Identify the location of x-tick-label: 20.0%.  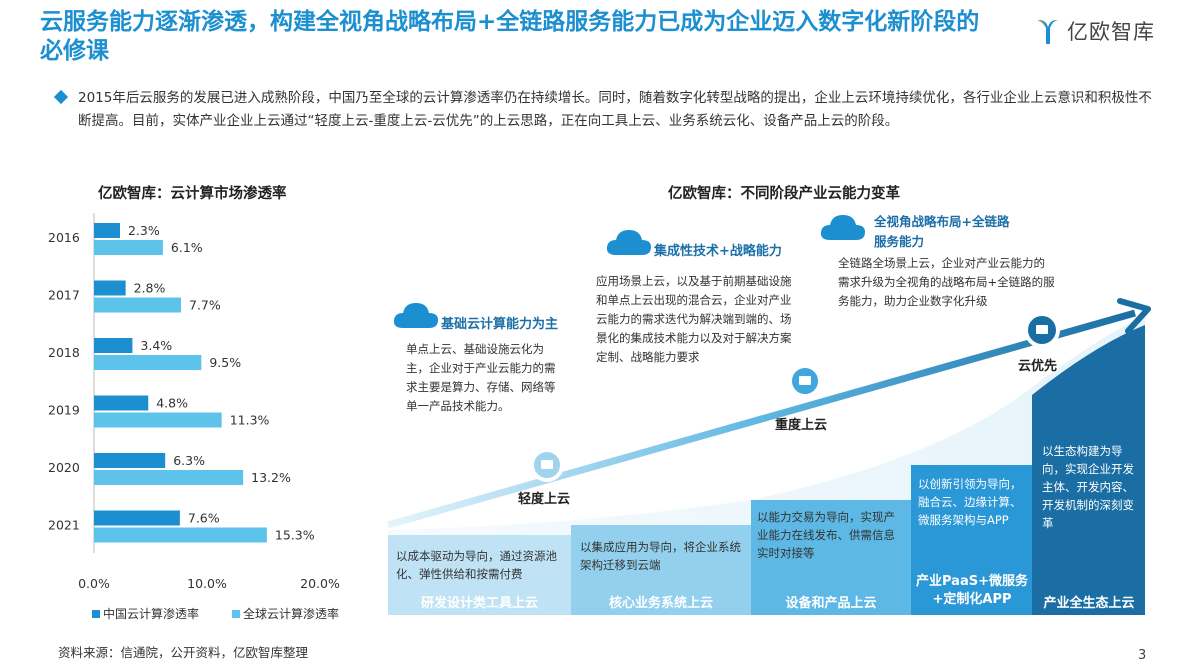
(320, 583).